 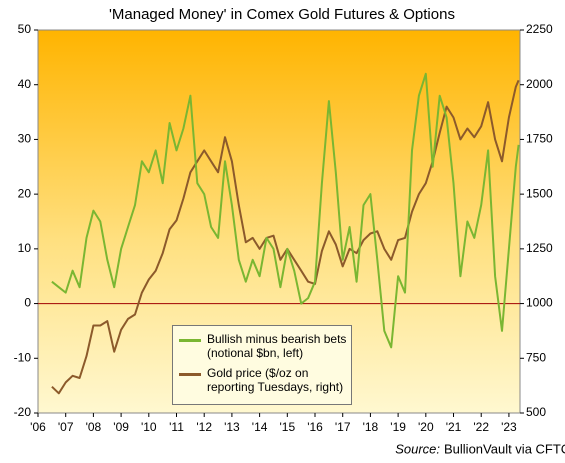 What do you see at coordinates (149, 427) in the screenshot?
I see `x-tick-label: '10` at bounding box center [149, 427].